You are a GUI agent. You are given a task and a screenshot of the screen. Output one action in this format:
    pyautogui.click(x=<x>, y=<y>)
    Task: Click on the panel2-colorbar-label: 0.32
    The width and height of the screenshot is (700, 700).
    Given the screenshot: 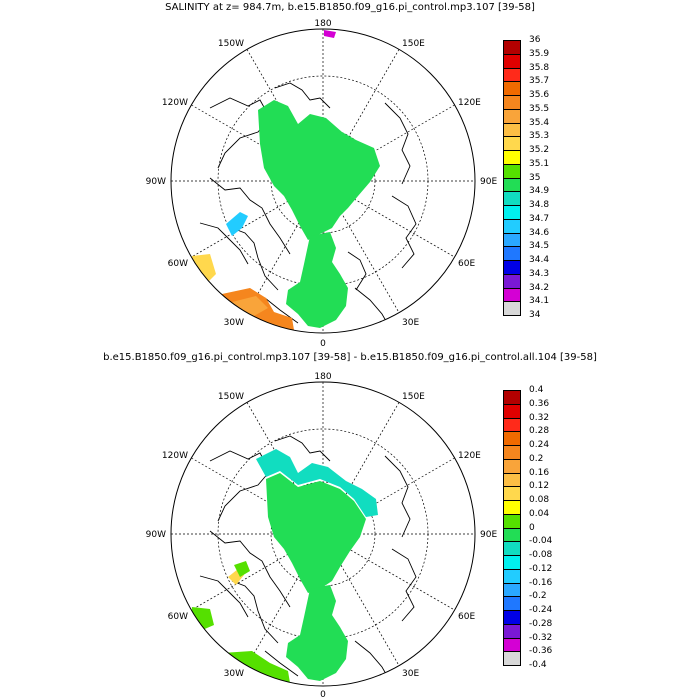 What is the action you would take?
    pyautogui.click(x=539, y=417)
    